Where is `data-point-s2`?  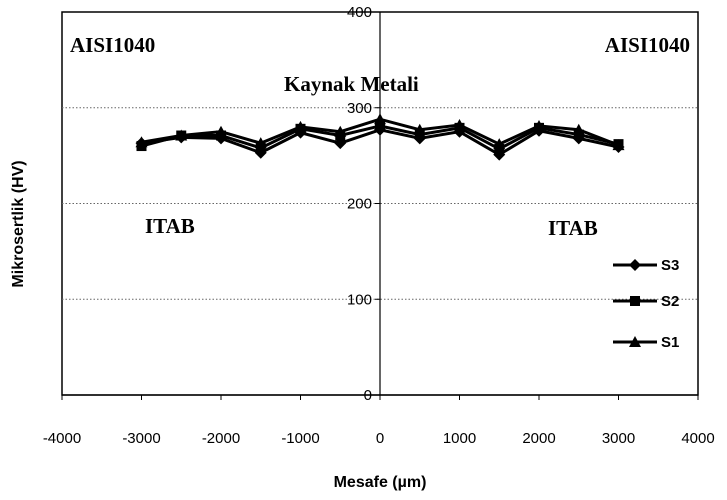
data-point-s2 is located at coordinates (380, 125).